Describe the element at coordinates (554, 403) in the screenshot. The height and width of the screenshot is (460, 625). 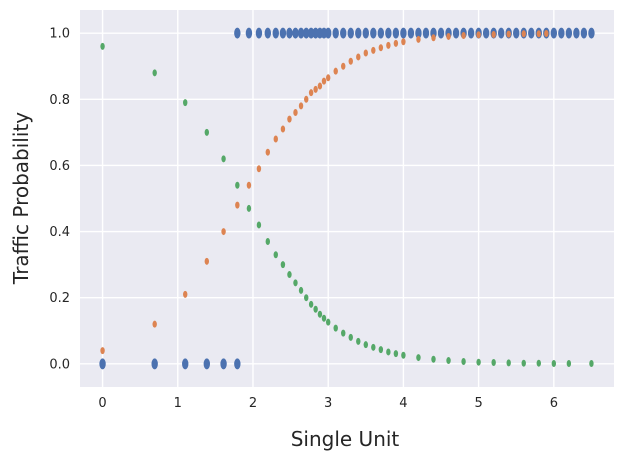
I see `x-tick-label: 6` at that location.